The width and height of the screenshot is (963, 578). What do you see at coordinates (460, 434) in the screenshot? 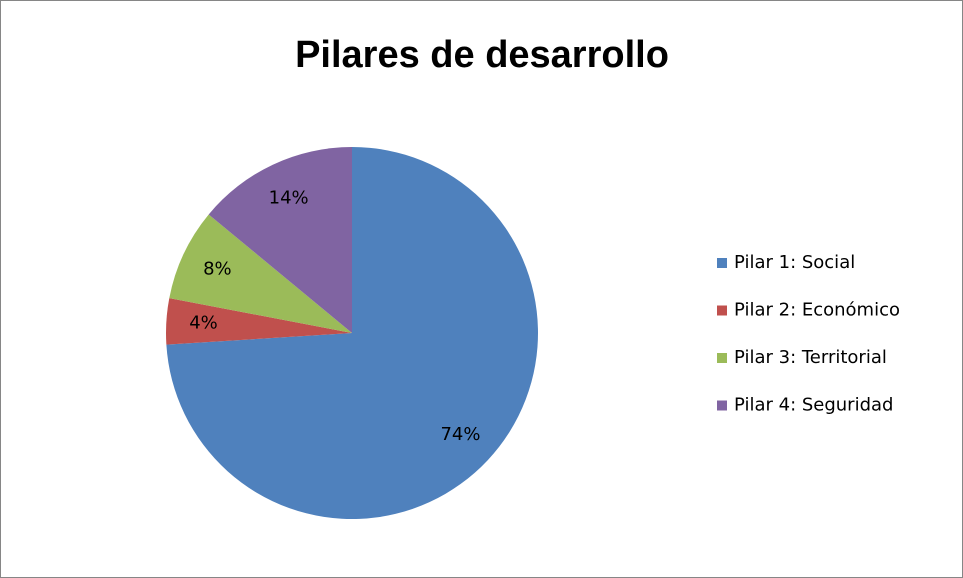
I see `data-label: 74%` at bounding box center [460, 434].